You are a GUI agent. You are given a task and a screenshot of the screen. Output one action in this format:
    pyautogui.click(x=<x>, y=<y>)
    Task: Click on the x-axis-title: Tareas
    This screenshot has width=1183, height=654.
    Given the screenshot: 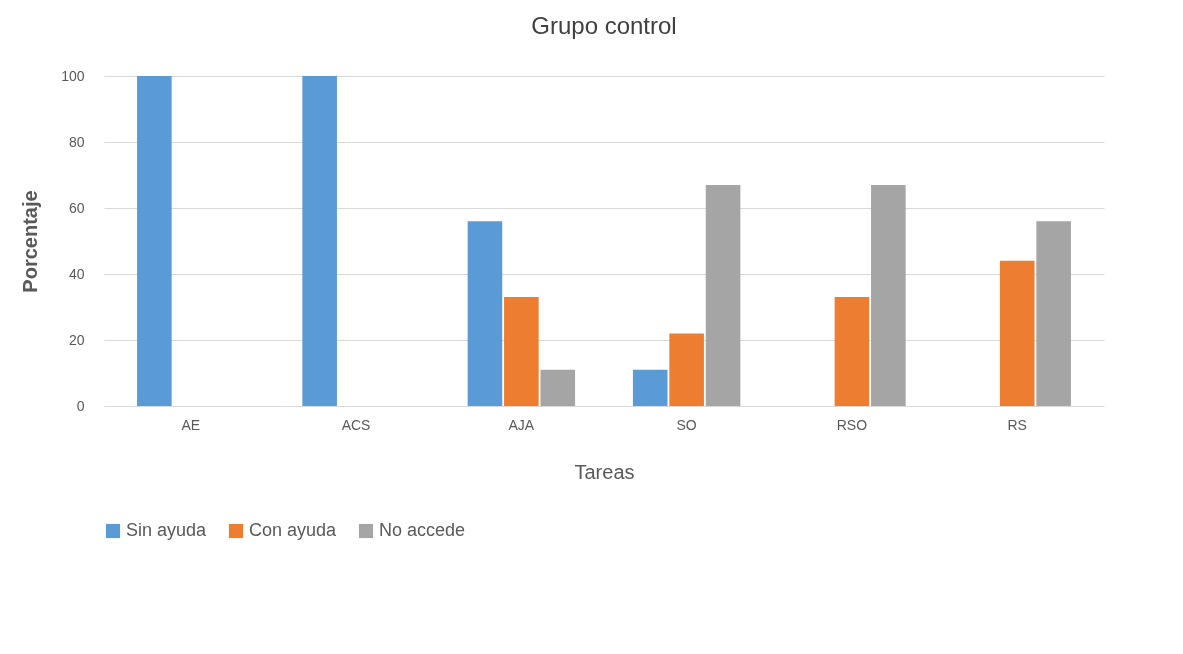 What is the action you would take?
    pyautogui.click(x=604, y=471)
    